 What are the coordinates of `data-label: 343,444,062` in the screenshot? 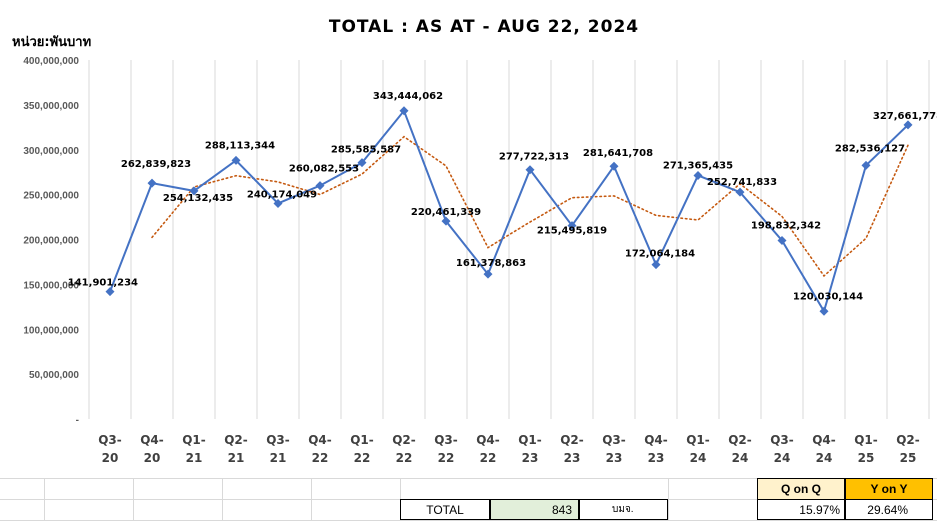 It's located at (408, 96).